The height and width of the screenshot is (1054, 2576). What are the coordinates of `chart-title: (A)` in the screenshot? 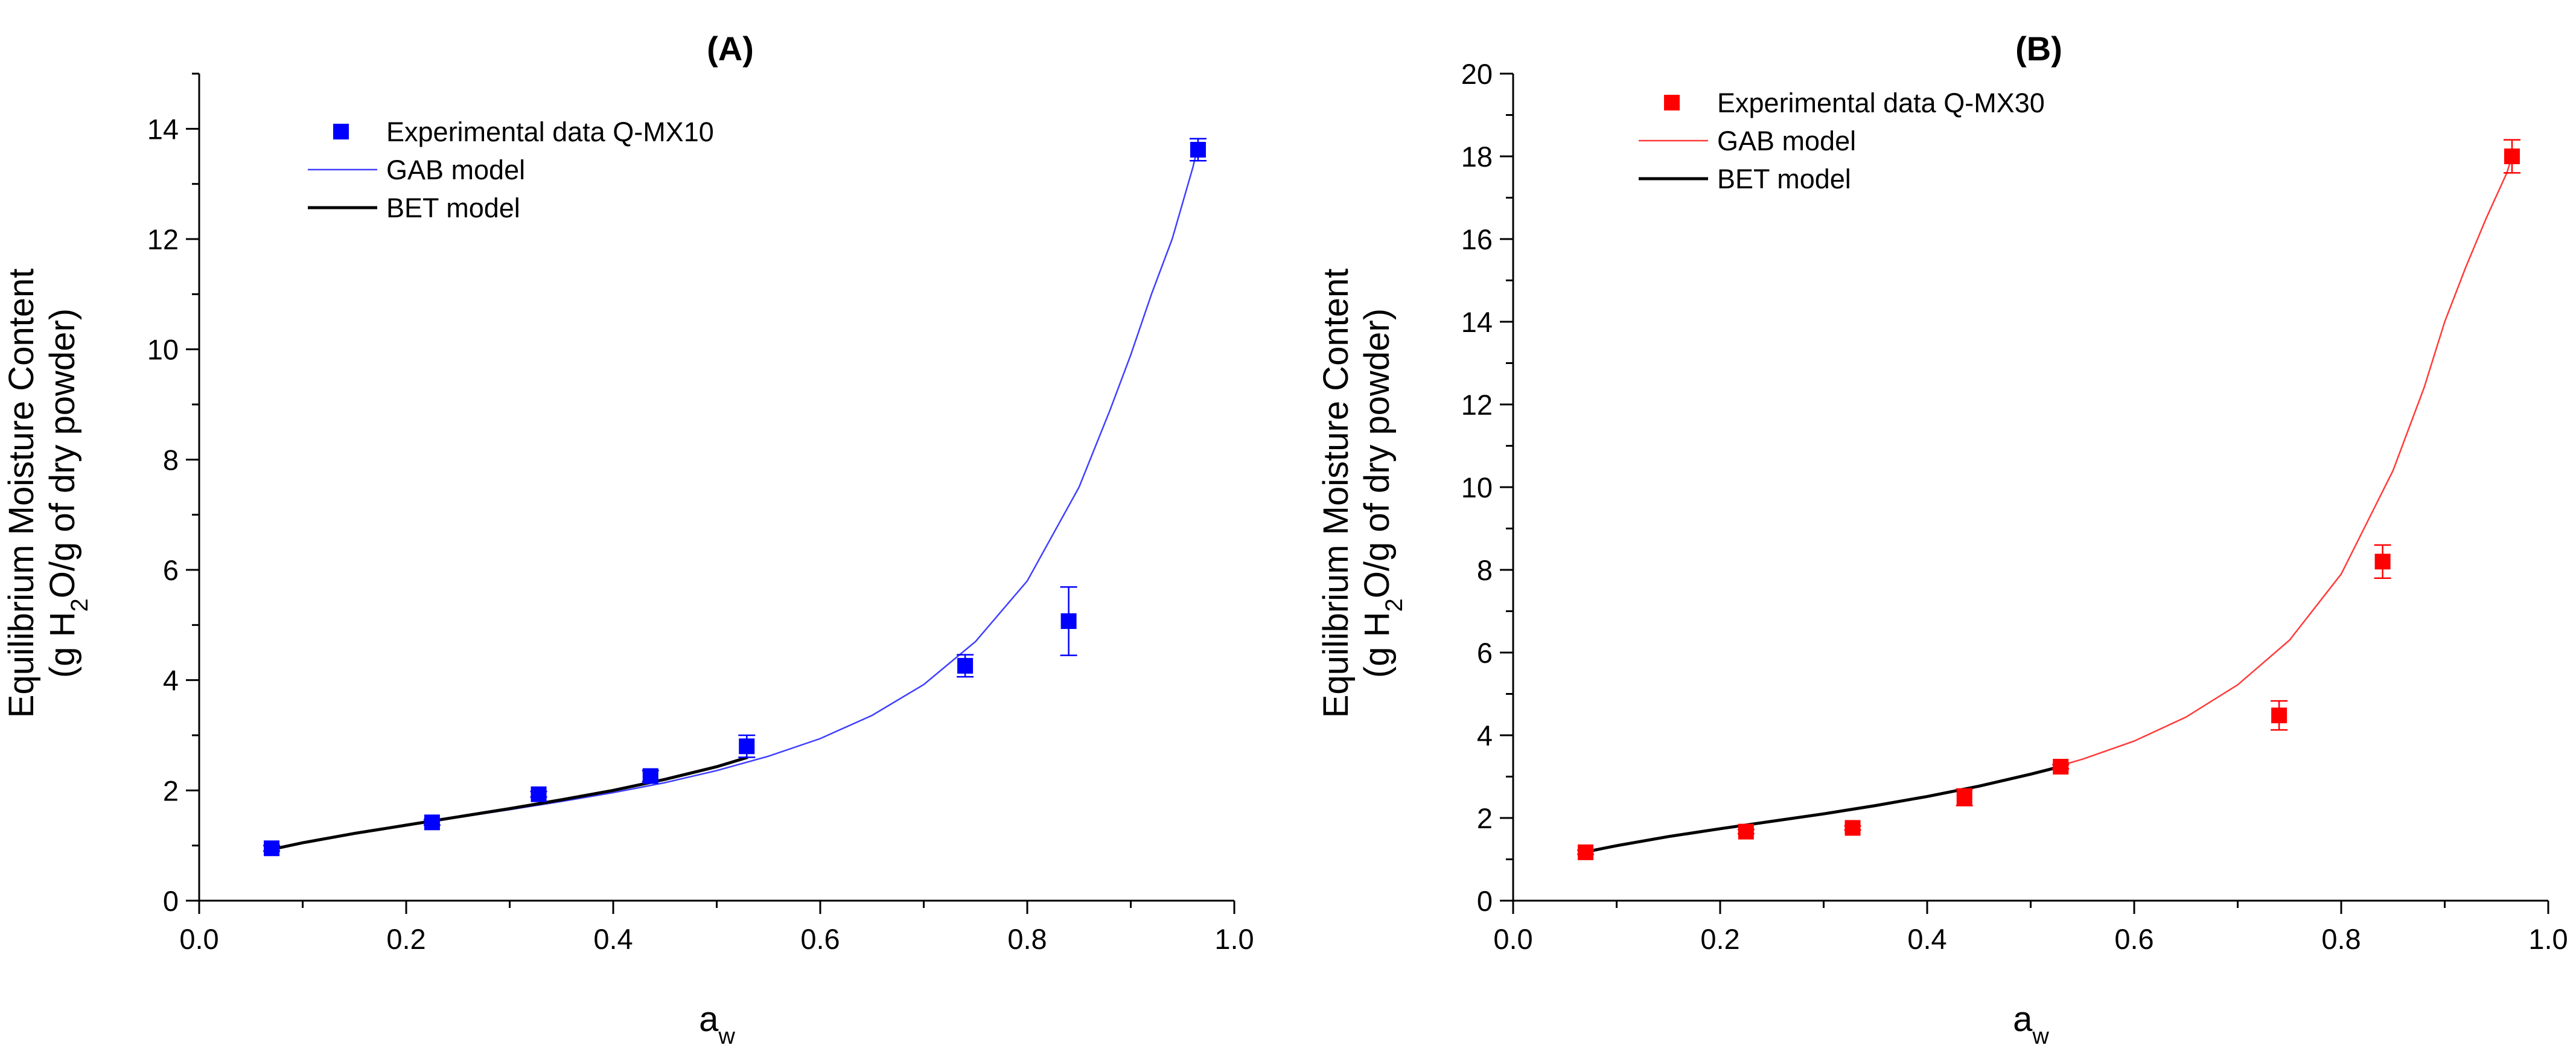 It's located at (730, 49).